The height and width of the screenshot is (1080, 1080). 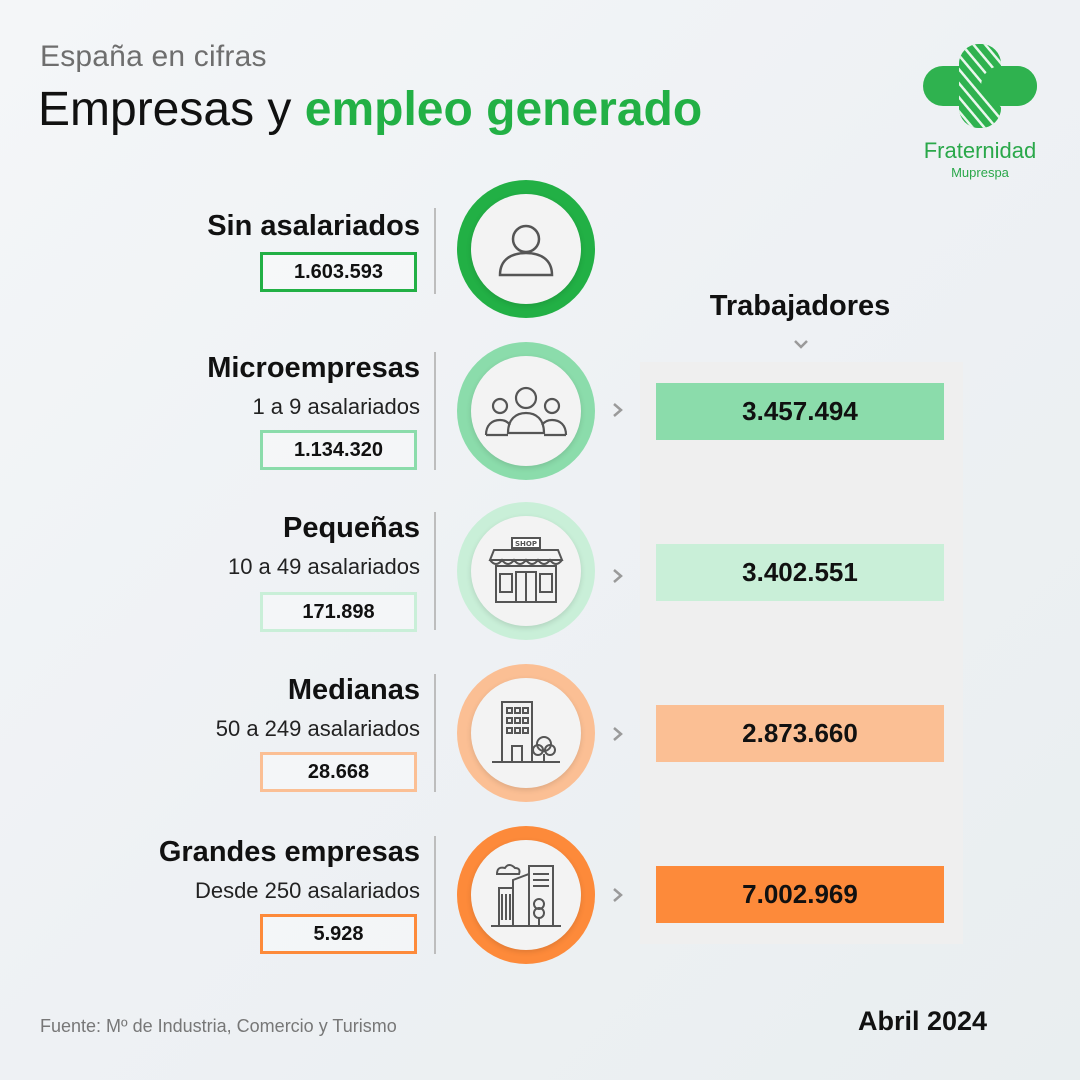 I want to click on cross-logo-icon, so click(x=980, y=86).